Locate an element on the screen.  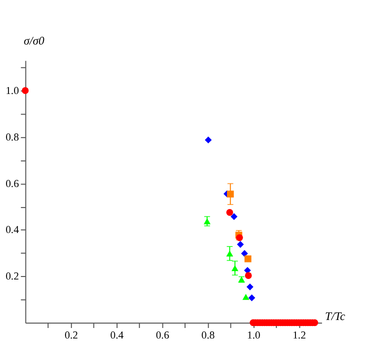
y-tick-label: 0.4 is located at coordinates (13, 230).